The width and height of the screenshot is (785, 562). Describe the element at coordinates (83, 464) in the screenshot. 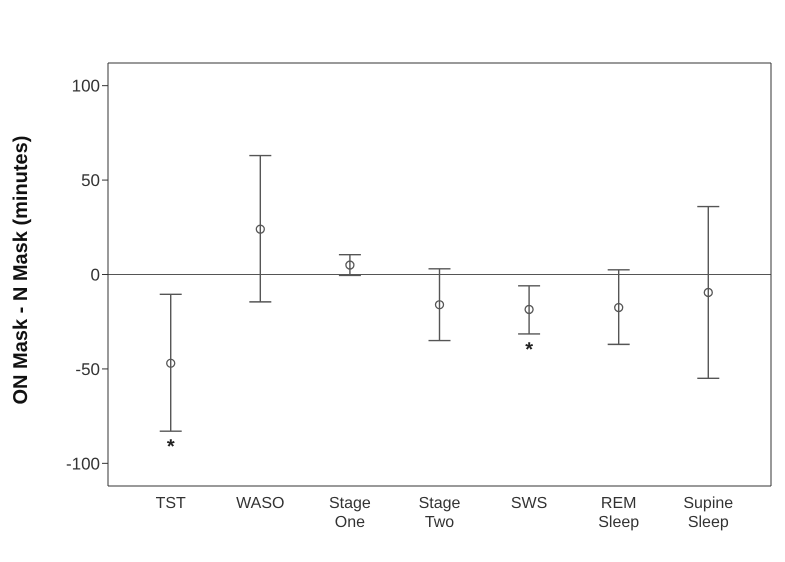

I see `y-tick-label: -100` at that location.